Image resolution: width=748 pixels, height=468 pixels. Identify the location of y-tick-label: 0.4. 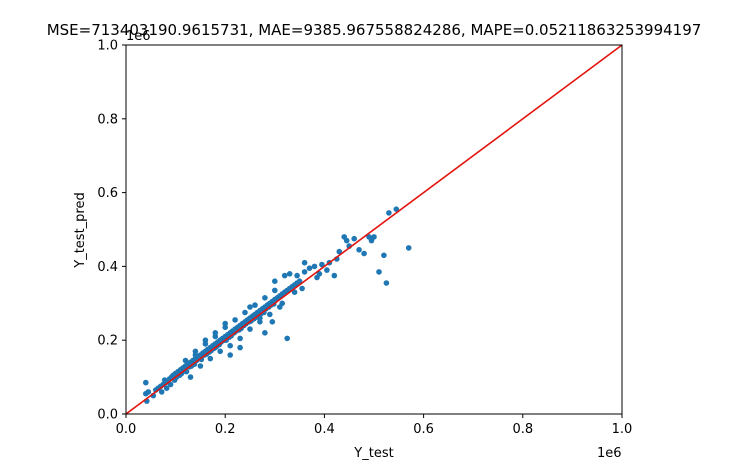
(107, 267).